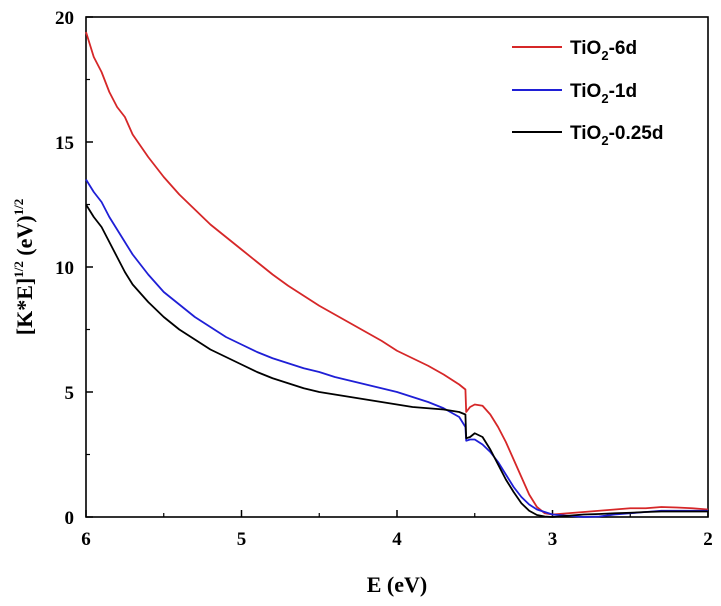 Image resolution: width=721 pixels, height=606 pixels. Describe the element at coordinates (397, 584) in the screenshot. I see `x-axis-title: E (eV)` at that location.